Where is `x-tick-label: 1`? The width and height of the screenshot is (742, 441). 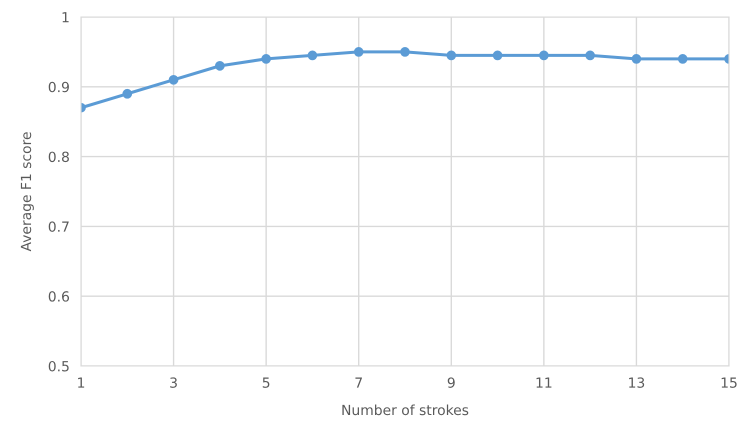
x-tick-label: 1 is located at coordinates (81, 383).